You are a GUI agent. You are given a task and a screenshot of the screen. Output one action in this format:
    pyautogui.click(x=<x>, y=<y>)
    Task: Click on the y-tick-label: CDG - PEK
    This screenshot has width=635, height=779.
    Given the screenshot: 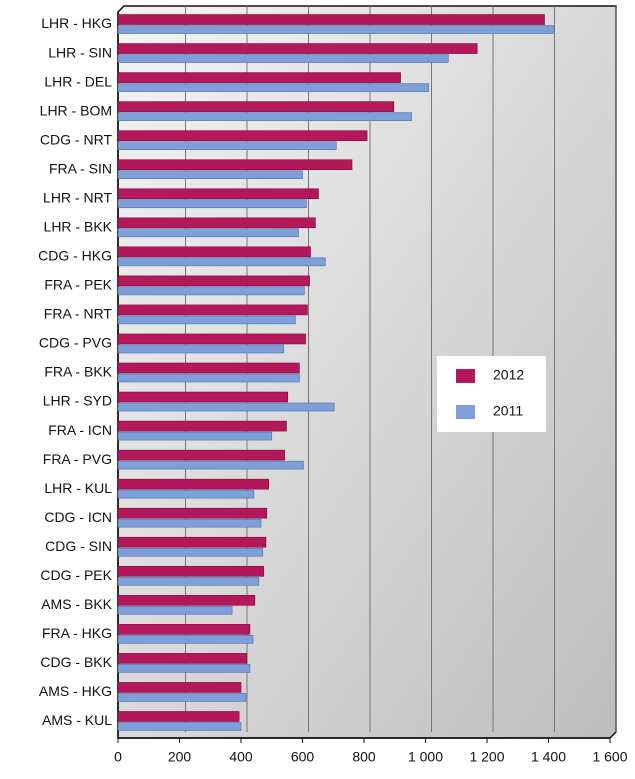 What is the action you would take?
    pyautogui.click(x=76, y=575)
    